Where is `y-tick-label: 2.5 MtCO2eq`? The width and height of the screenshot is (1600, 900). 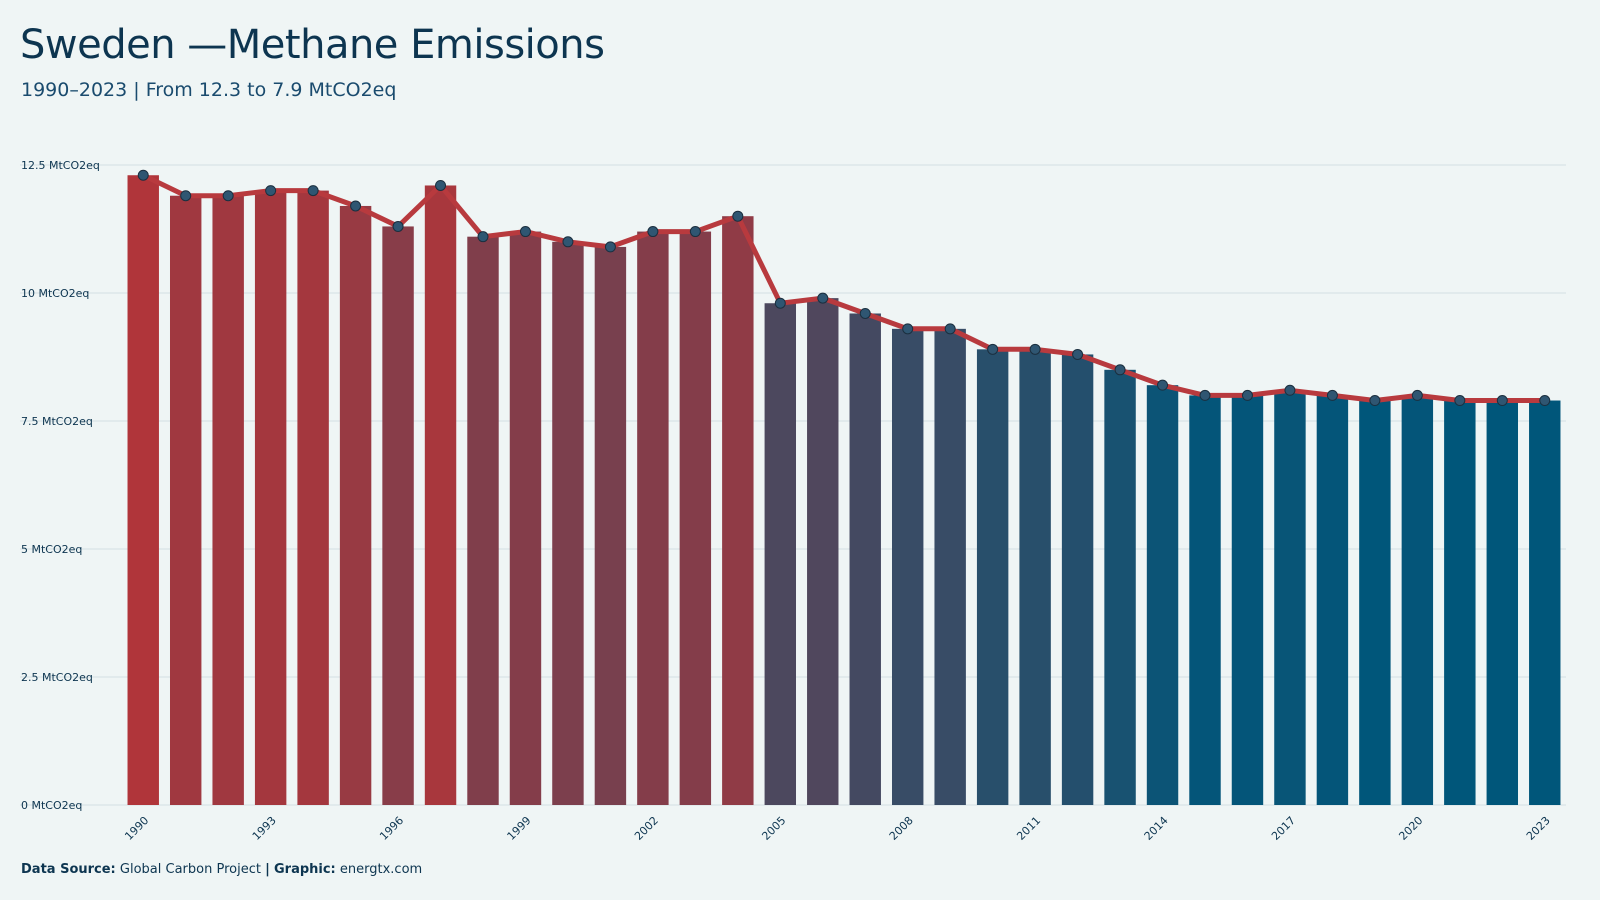 y-tick-label: 2.5 MtCO2eq is located at coordinates (57, 677).